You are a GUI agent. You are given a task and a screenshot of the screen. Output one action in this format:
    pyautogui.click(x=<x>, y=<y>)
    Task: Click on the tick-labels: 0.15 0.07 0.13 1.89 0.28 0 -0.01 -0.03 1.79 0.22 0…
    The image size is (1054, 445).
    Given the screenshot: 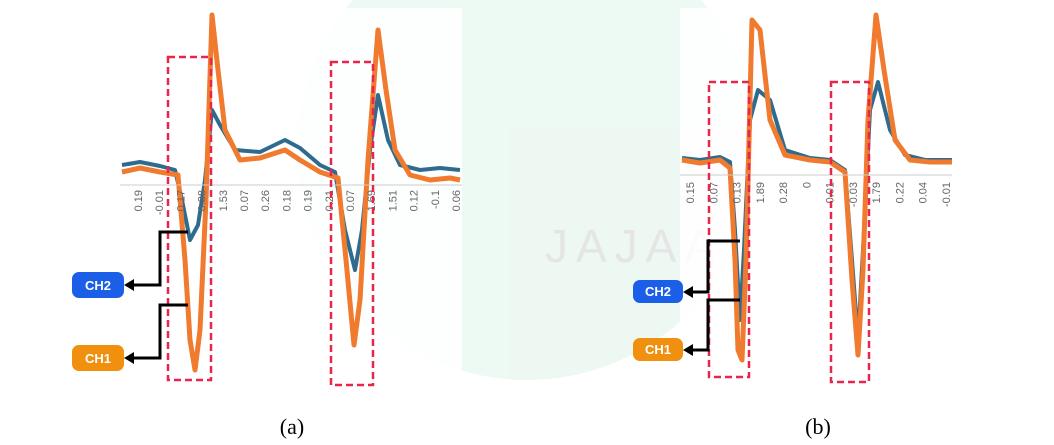 What is the action you would take?
    pyautogui.click(x=819, y=194)
    